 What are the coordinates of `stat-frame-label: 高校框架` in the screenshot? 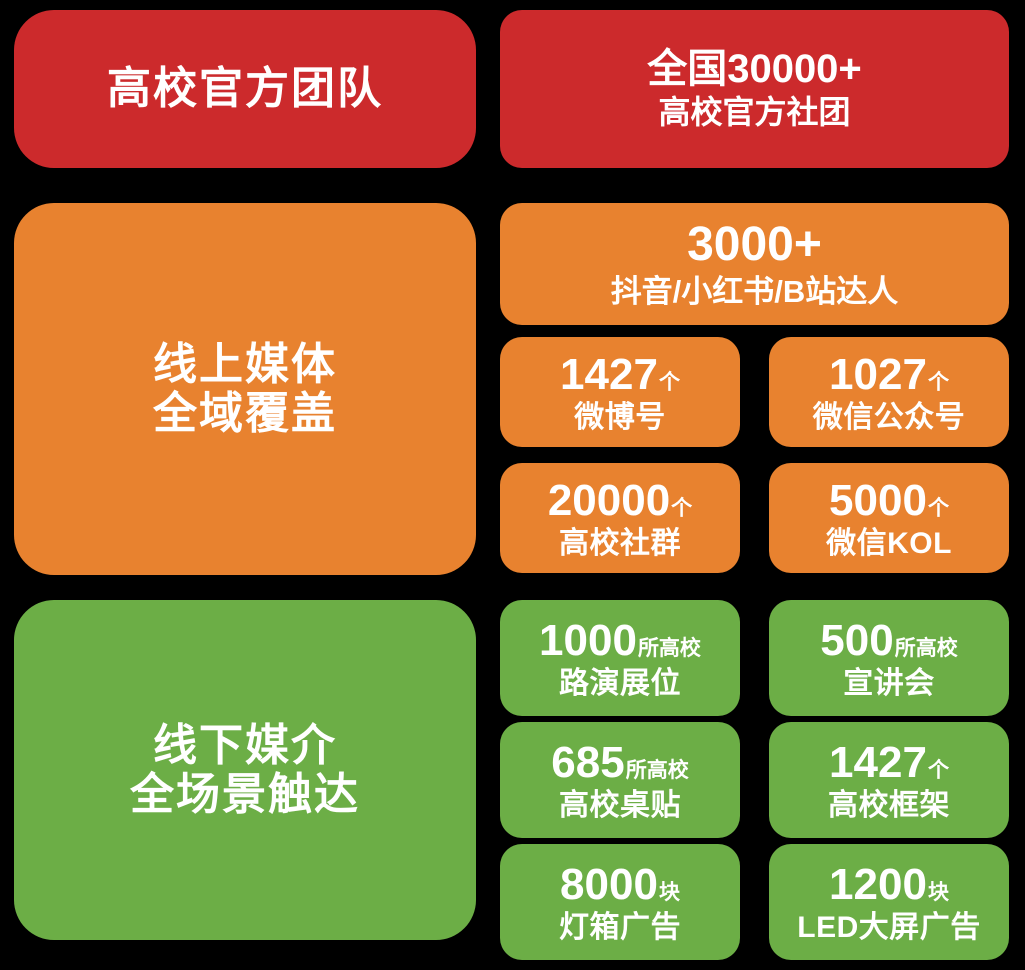 It's located at (889, 805).